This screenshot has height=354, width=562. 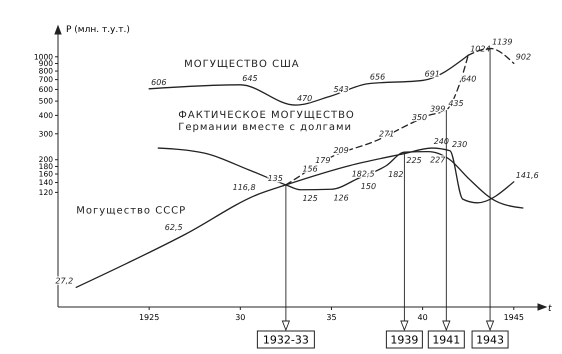 I want to click on data-label: 435, so click(x=456, y=103).